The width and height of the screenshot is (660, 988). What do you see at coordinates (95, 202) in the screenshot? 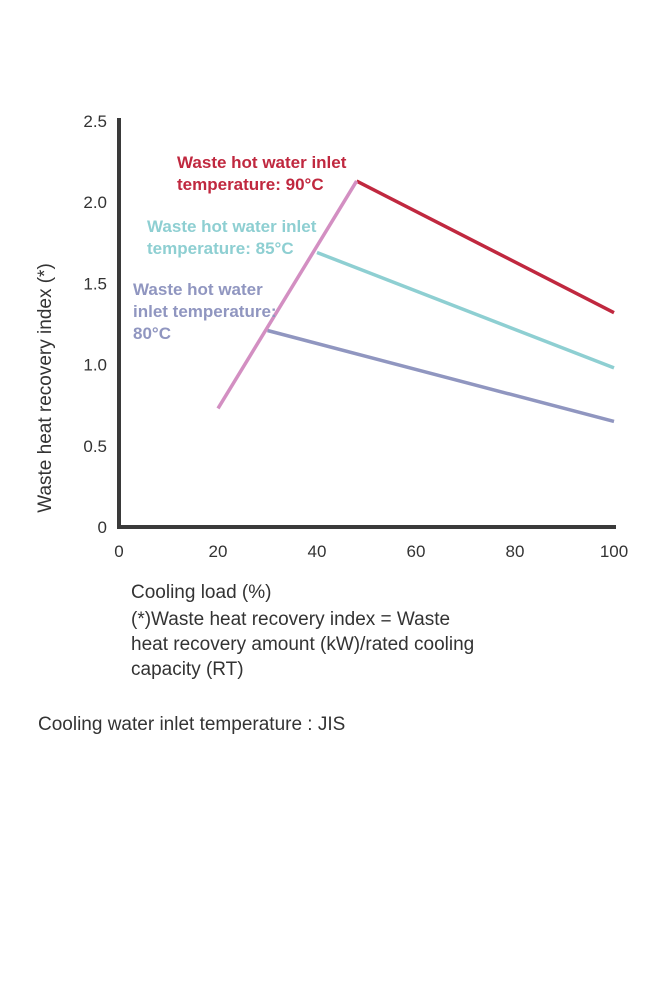
I see `y-tick-label: 2.0` at bounding box center [95, 202].